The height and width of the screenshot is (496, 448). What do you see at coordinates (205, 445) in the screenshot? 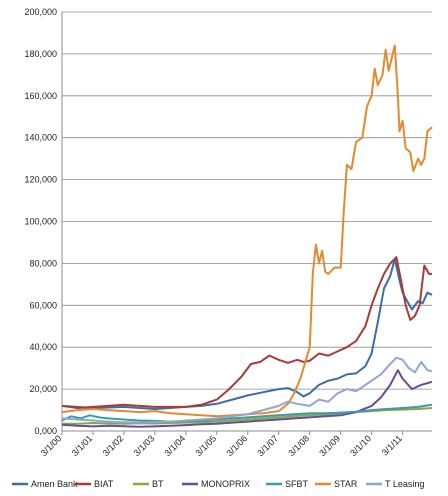
I see `x-tick-label: 3/1/05` at bounding box center [205, 445].